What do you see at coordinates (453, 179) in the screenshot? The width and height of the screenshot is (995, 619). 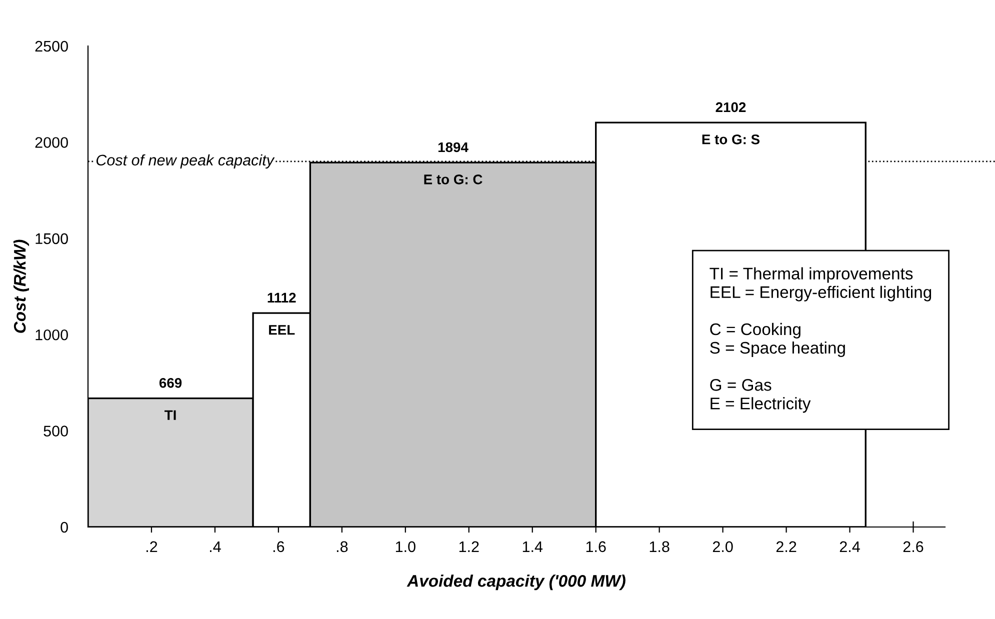 I see `annotation: E to G: C` at bounding box center [453, 179].